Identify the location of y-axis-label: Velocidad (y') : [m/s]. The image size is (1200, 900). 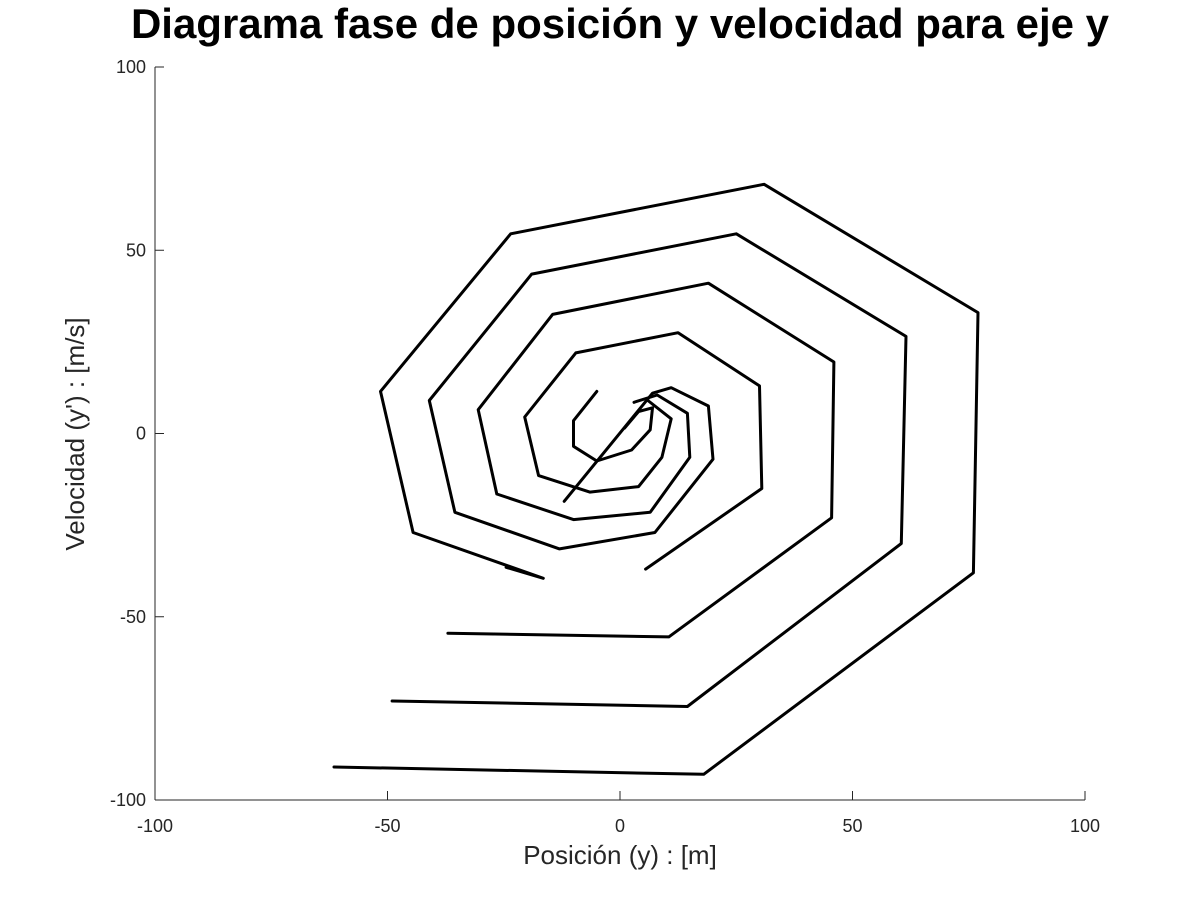
(75, 433).